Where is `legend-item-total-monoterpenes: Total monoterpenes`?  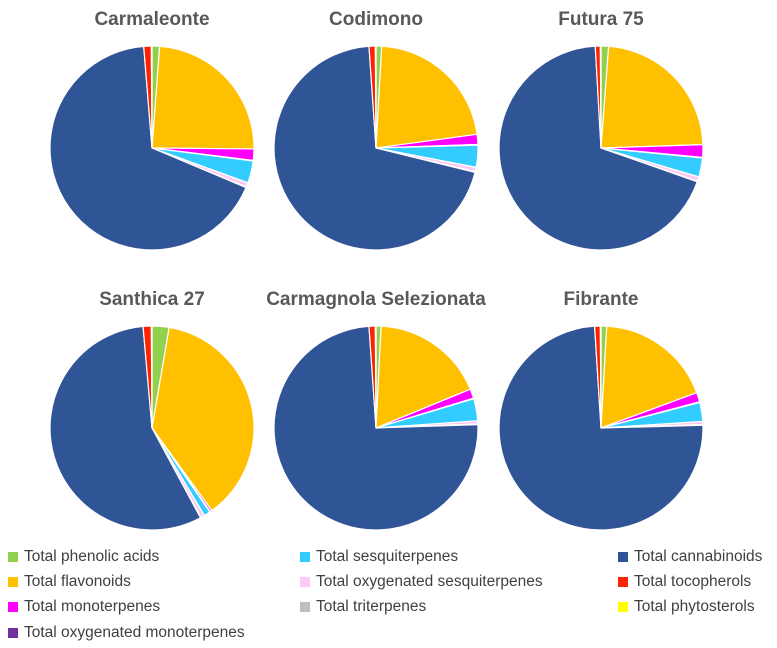 legend-item-total-monoterpenes: Total monoterpenes is located at coordinates (84, 607).